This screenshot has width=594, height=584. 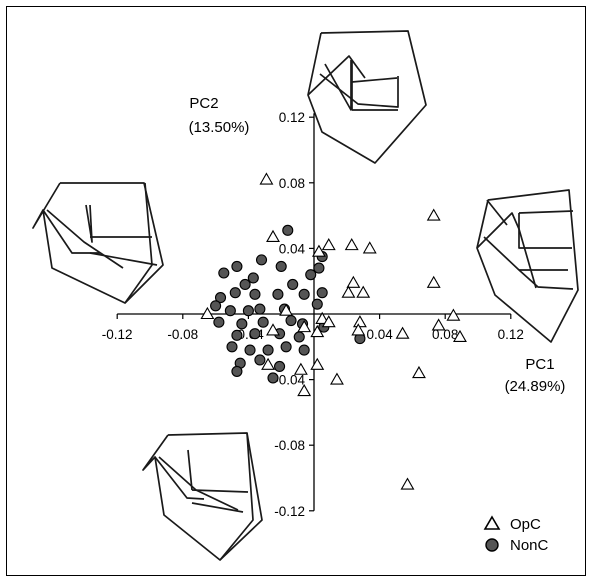 I want to click on y-tick-label: 0.04, so click(x=292, y=248).